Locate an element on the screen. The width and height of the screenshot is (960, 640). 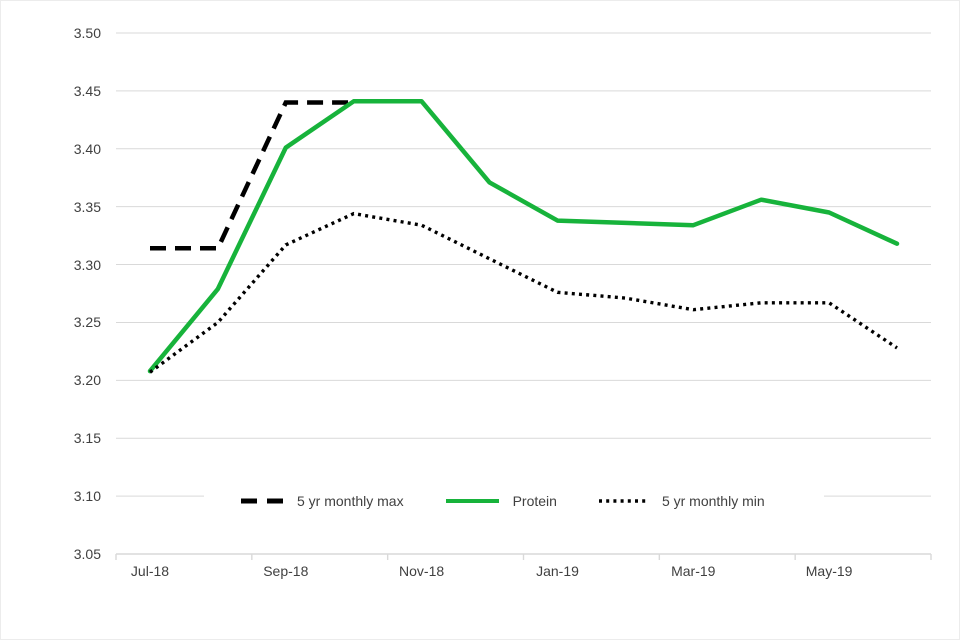
legend-item-max: 5 yr monthly max is located at coordinates (322, 501).